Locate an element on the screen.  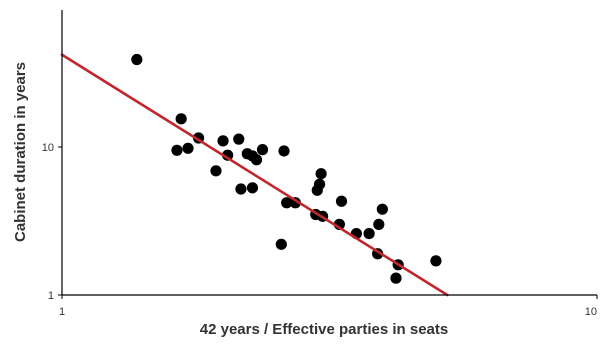
x-axis-title: 42 years / Effective parties in seats is located at coordinates (324, 329).